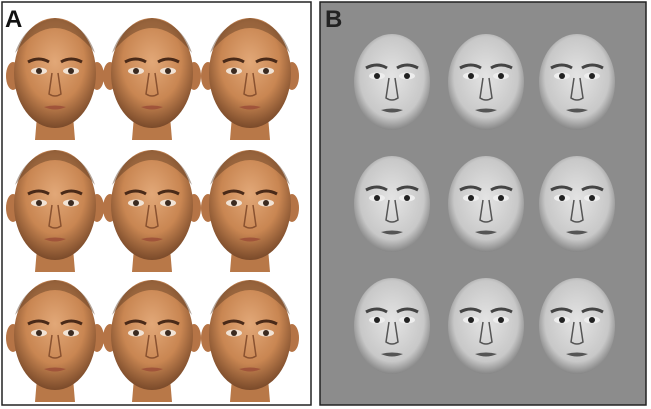  I want to click on panel-label: B, so click(333, 19).